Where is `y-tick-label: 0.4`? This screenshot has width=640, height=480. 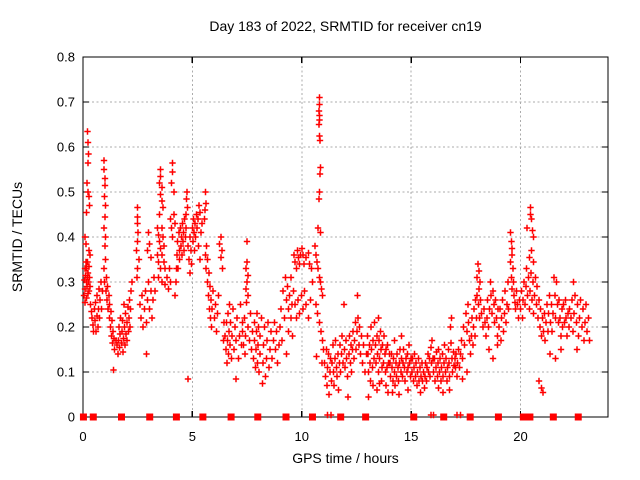 y-tick-label: 0.4 is located at coordinates (66, 237).